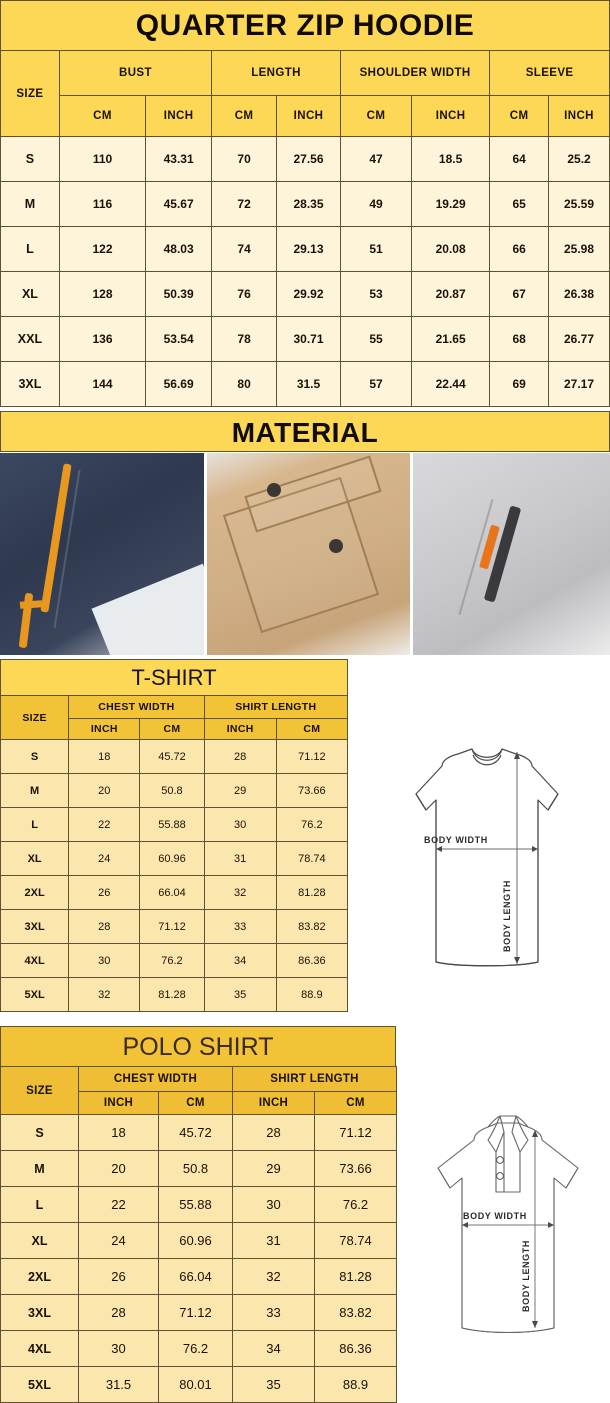 The width and height of the screenshot is (610, 1403). I want to click on tshirt-cell-chest-inch: 20, so click(104, 790).